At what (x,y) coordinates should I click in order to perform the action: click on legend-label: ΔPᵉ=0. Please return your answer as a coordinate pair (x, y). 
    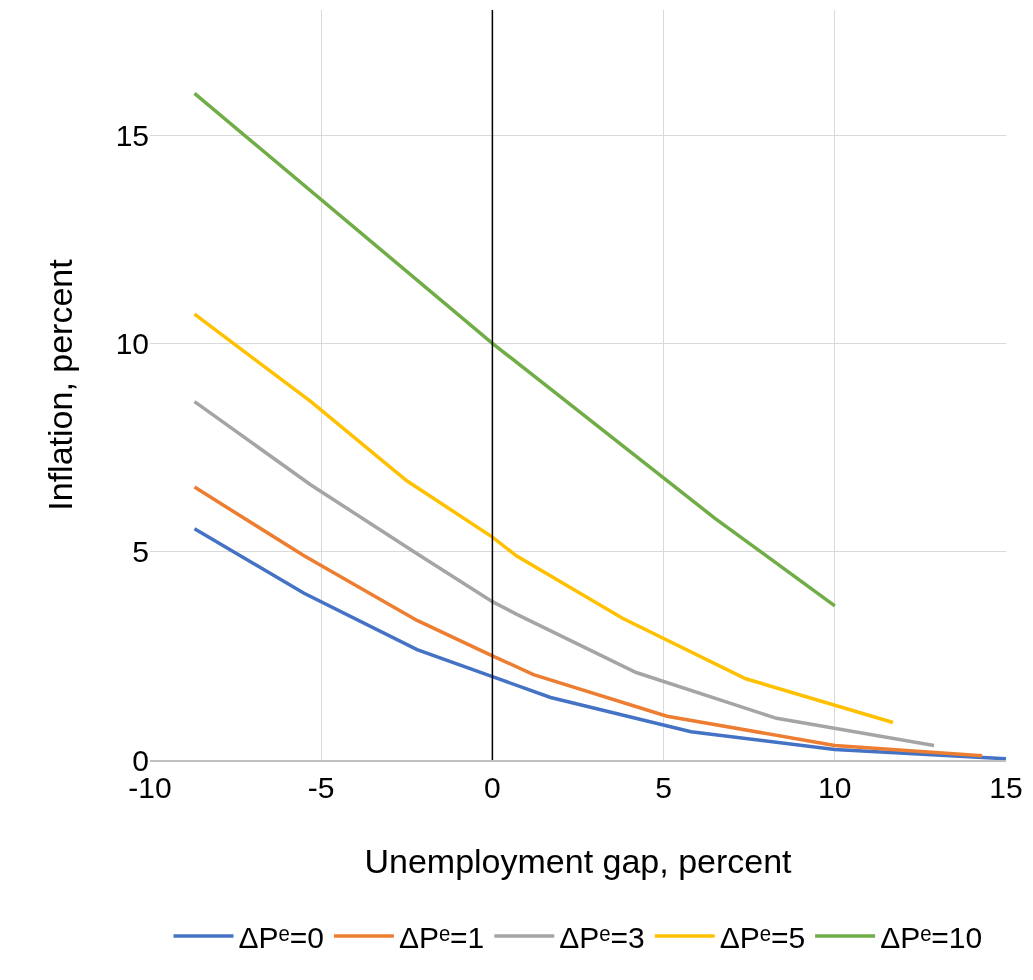
    Looking at the image, I should click on (281, 937).